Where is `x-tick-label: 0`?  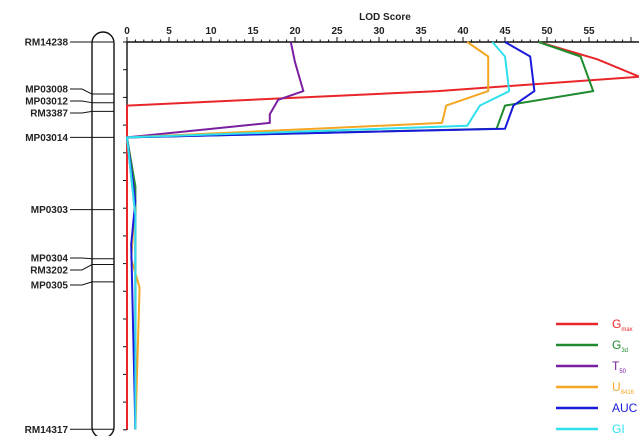 x-tick-label: 0 is located at coordinates (127, 31).